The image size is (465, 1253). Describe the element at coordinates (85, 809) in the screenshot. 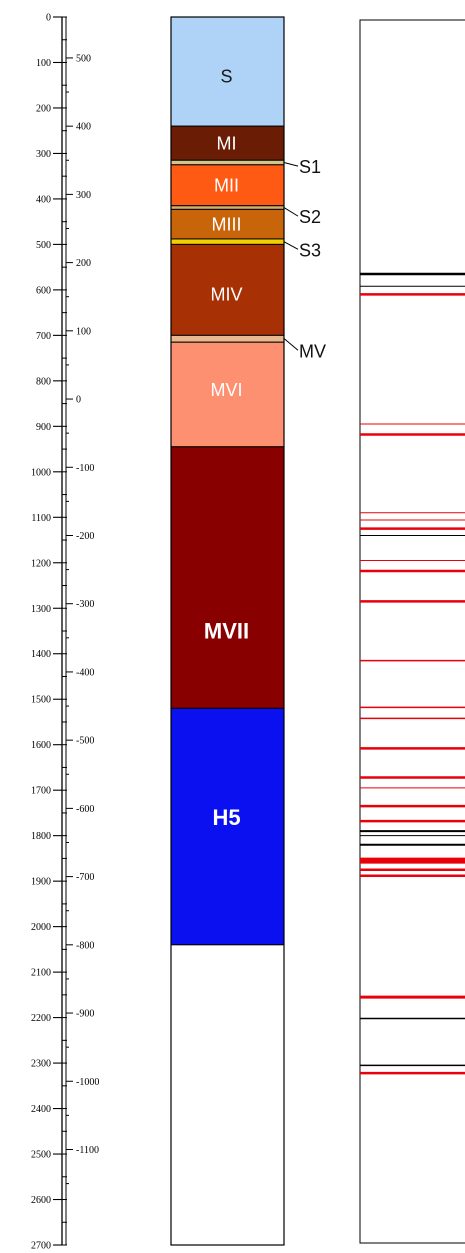

I see `elevation-tick-label: -600` at that location.